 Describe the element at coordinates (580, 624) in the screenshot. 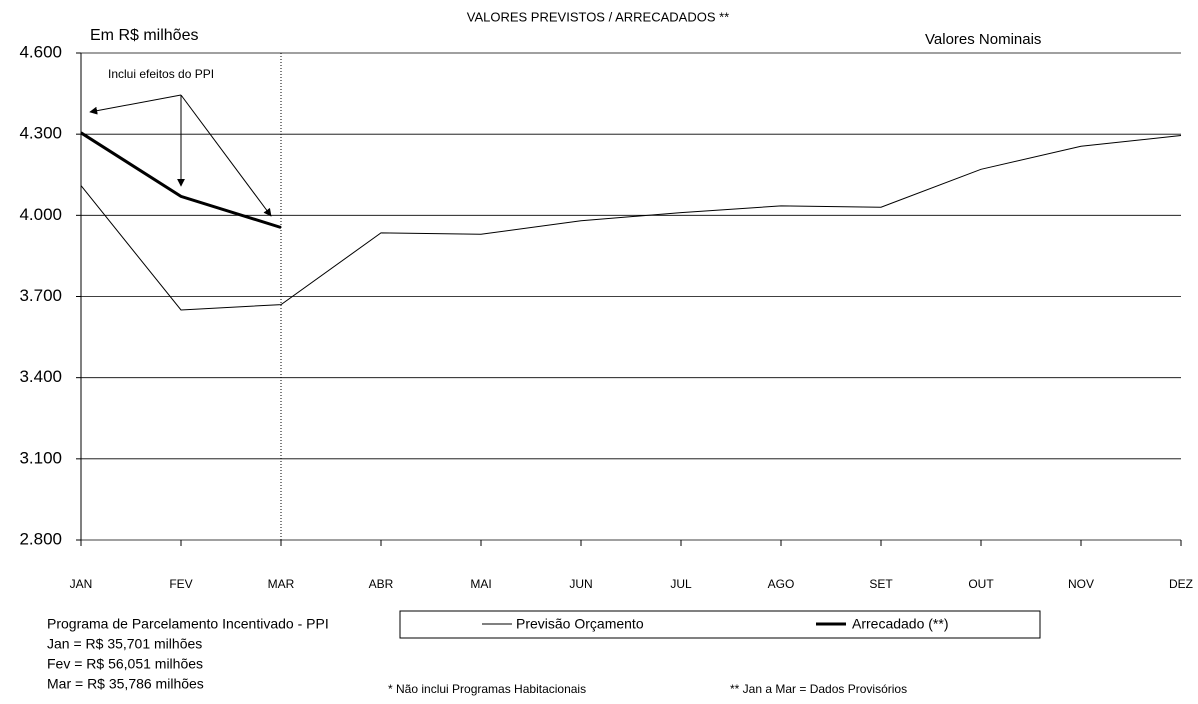

I see `legend-label: Previsão Orçamento` at that location.